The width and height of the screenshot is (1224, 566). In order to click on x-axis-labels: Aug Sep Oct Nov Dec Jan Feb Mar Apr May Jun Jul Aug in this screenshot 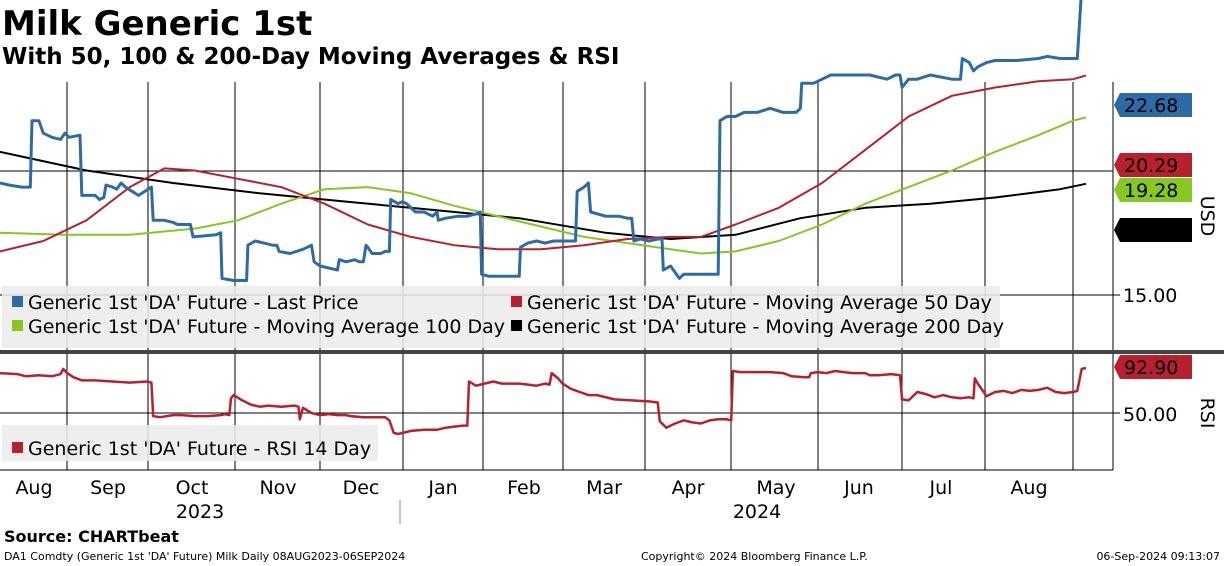, I will do `click(531, 488)`.